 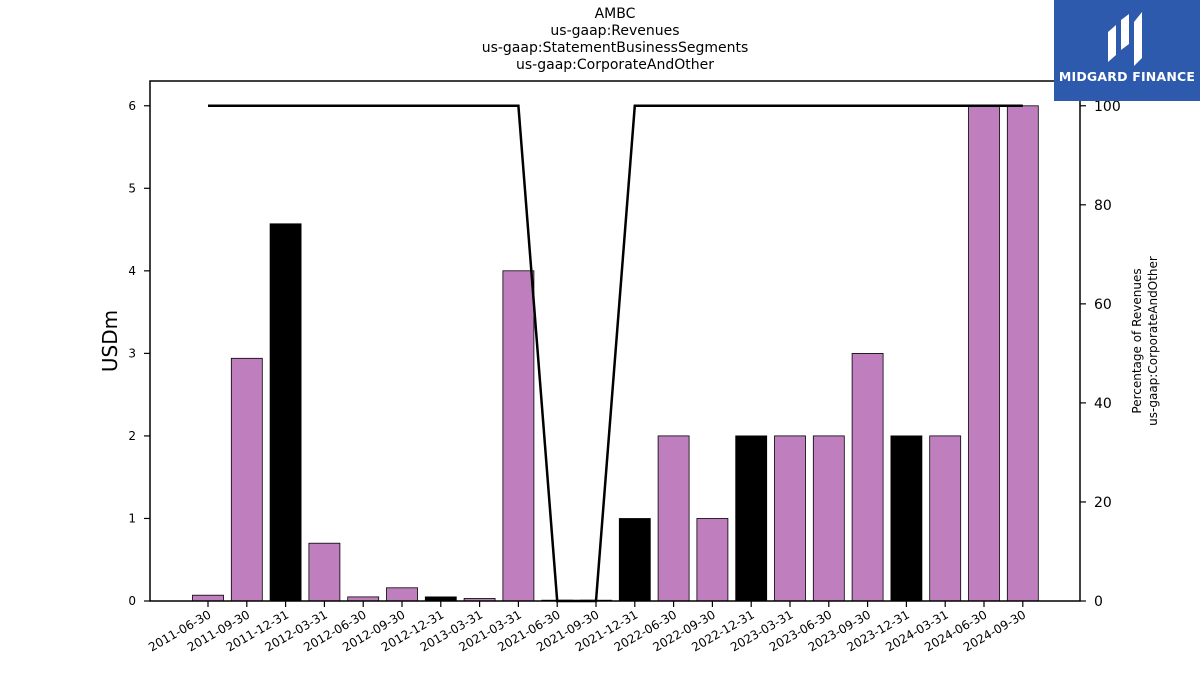 What do you see at coordinates (1103, 206) in the screenshot?
I see `ytick-label-right-80: 80` at bounding box center [1103, 206].